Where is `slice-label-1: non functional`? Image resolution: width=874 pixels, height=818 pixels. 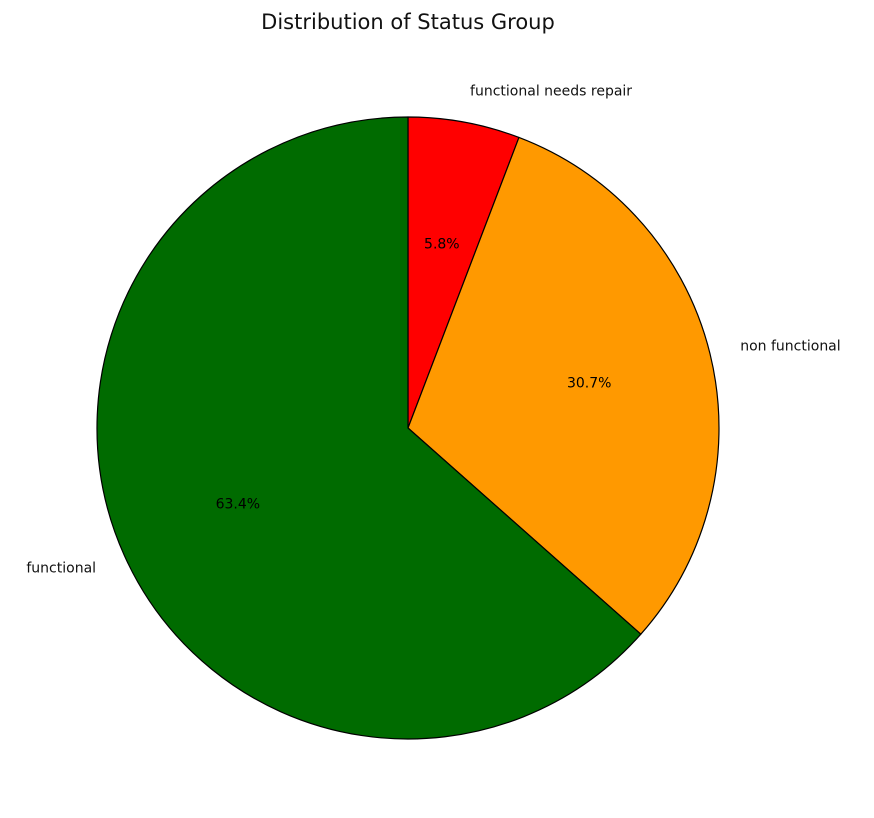 slice-label-1: non functional is located at coordinates (790, 346).